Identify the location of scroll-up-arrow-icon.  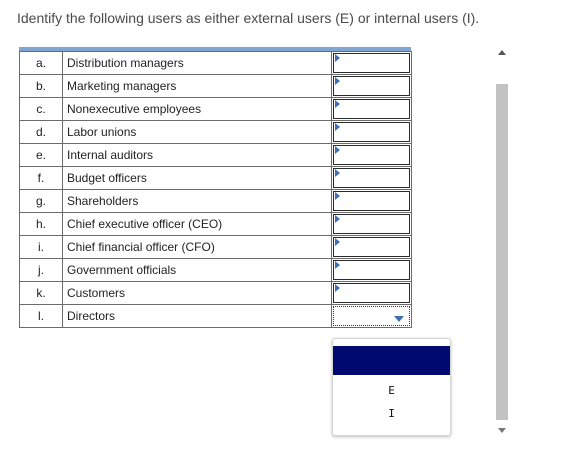
(502, 52).